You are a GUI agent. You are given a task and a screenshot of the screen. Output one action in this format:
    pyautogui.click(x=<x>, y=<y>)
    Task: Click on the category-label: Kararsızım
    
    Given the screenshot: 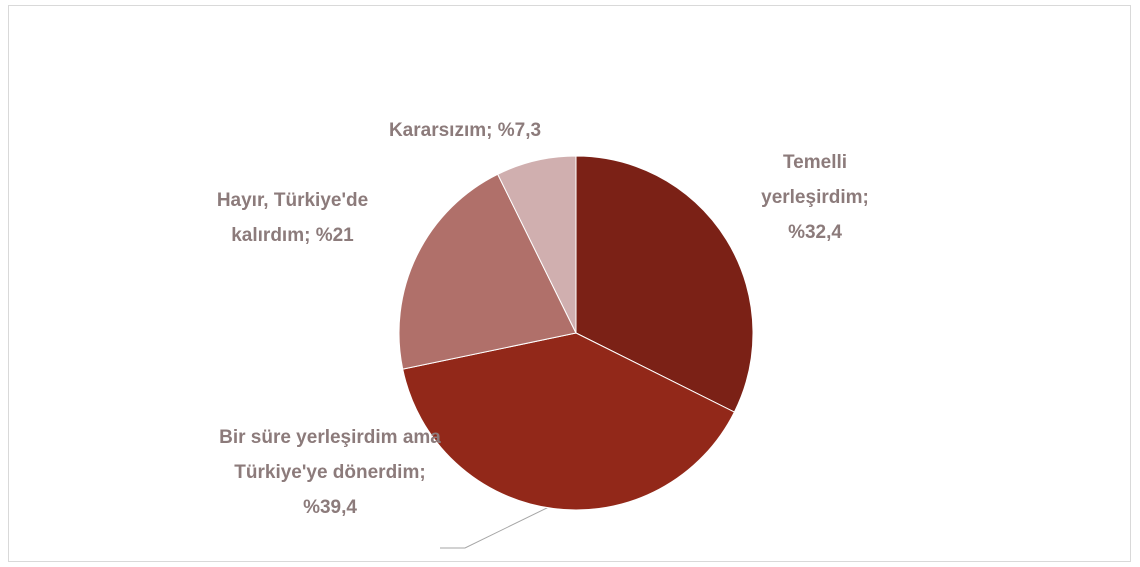 What is the action you would take?
    pyautogui.click(x=437, y=130)
    